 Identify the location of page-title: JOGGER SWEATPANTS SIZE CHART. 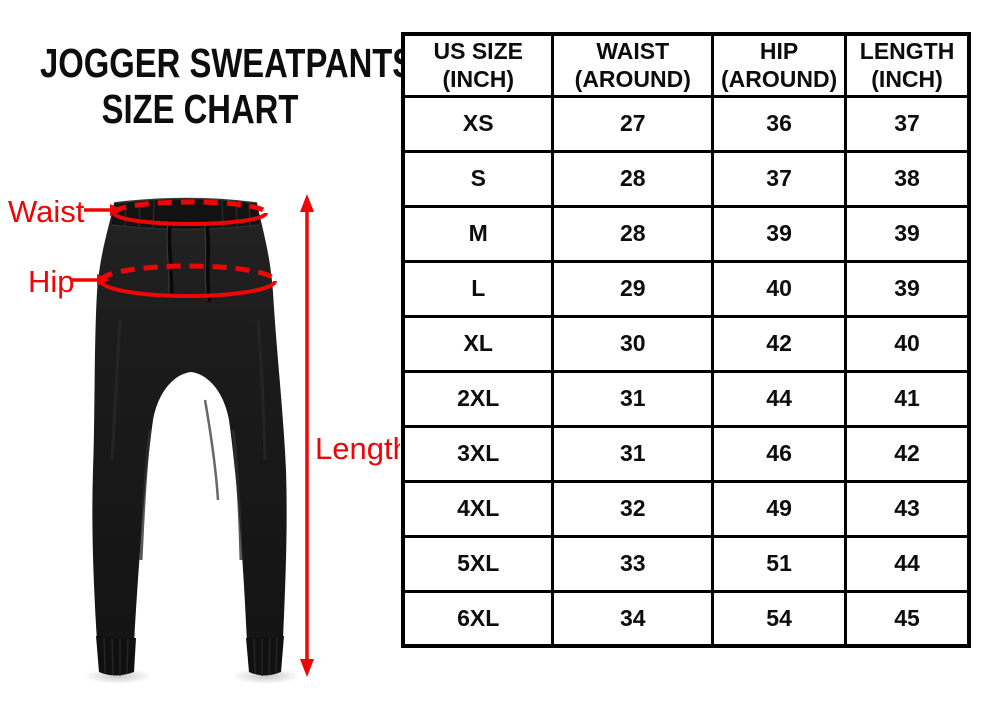
(207, 86).